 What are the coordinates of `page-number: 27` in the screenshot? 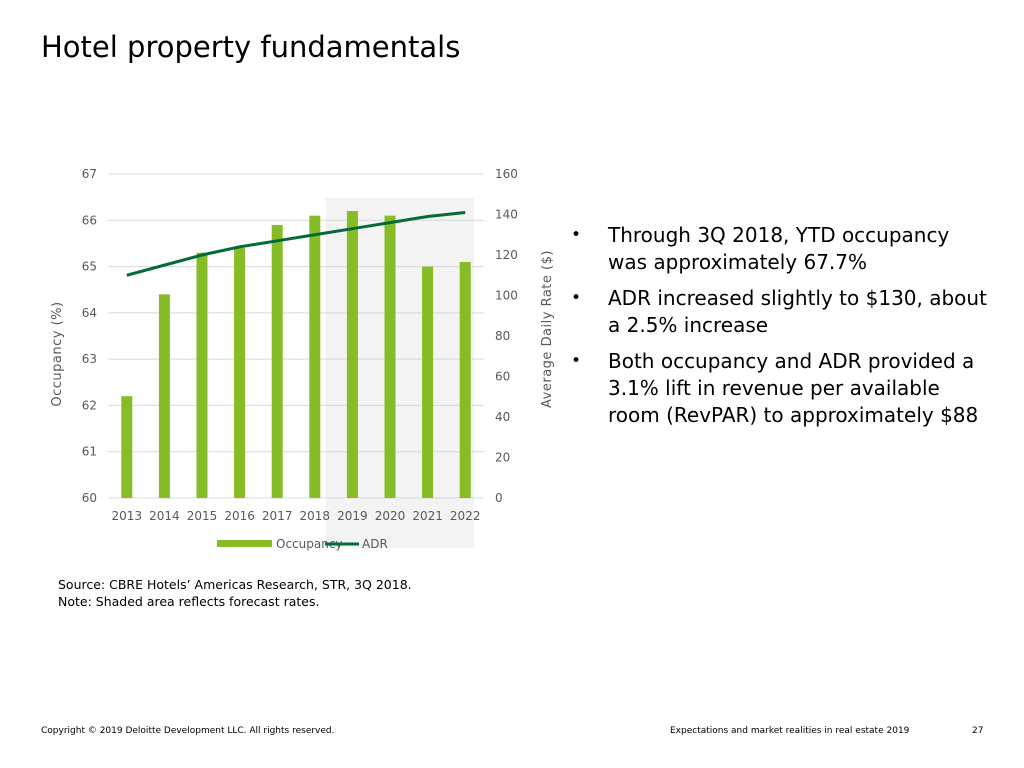 It's located at (978, 731).